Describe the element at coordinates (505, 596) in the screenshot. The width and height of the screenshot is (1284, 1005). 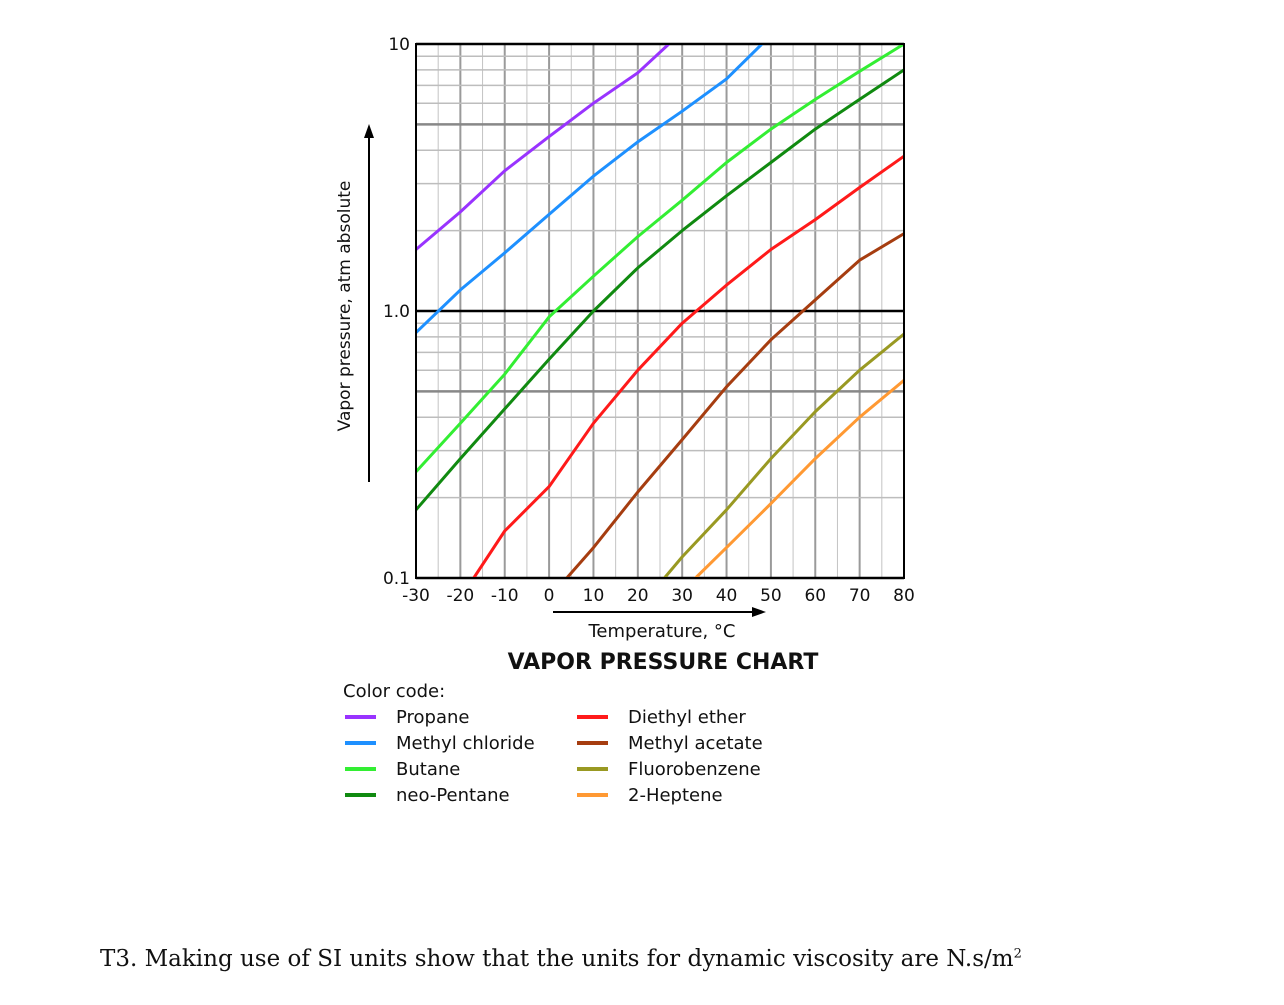
I see `x-tick-label: -10` at that location.